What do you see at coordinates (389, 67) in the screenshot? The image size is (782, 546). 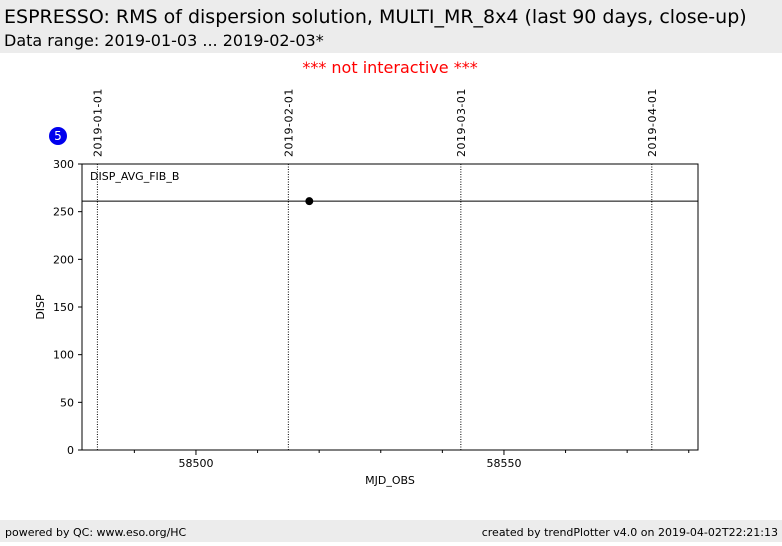 I see `notice: *** not interactive ***` at bounding box center [389, 67].